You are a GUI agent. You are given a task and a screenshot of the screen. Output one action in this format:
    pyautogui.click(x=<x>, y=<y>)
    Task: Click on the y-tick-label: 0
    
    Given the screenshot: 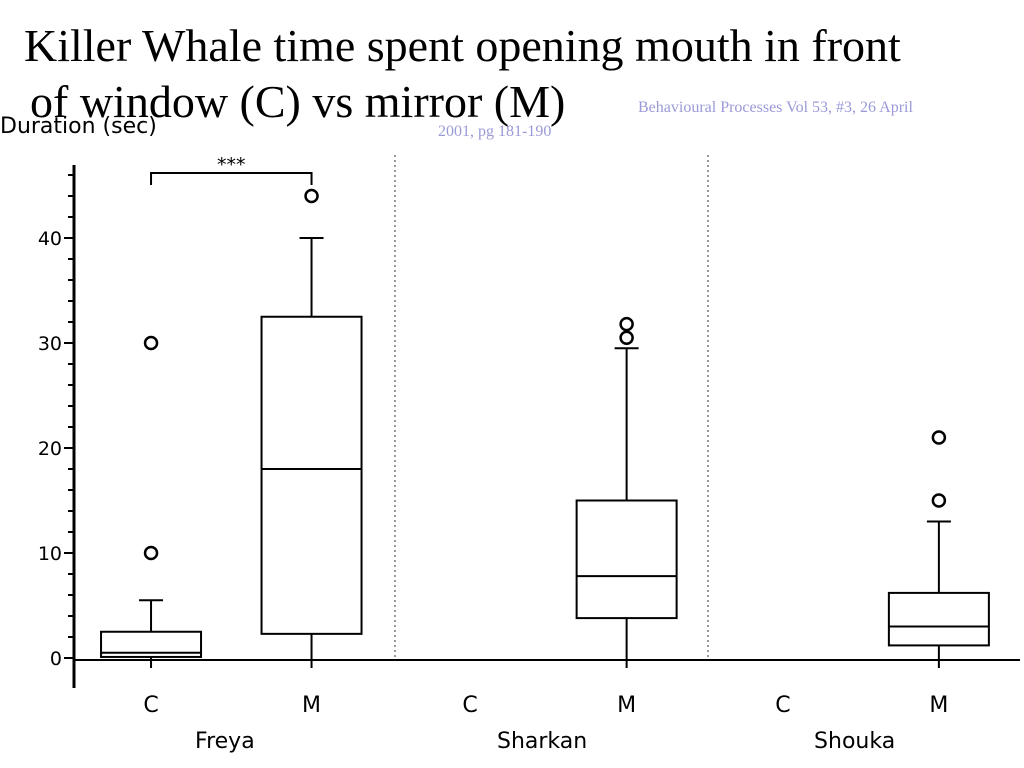 What is the action you would take?
    pyautogui.click(x=56, y=659)
    